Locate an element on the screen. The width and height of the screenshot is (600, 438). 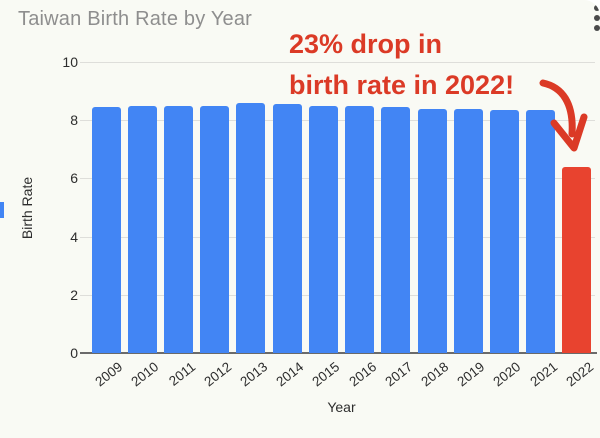
xtick-label-2014: 2014 is located at coordinates (290, 374).